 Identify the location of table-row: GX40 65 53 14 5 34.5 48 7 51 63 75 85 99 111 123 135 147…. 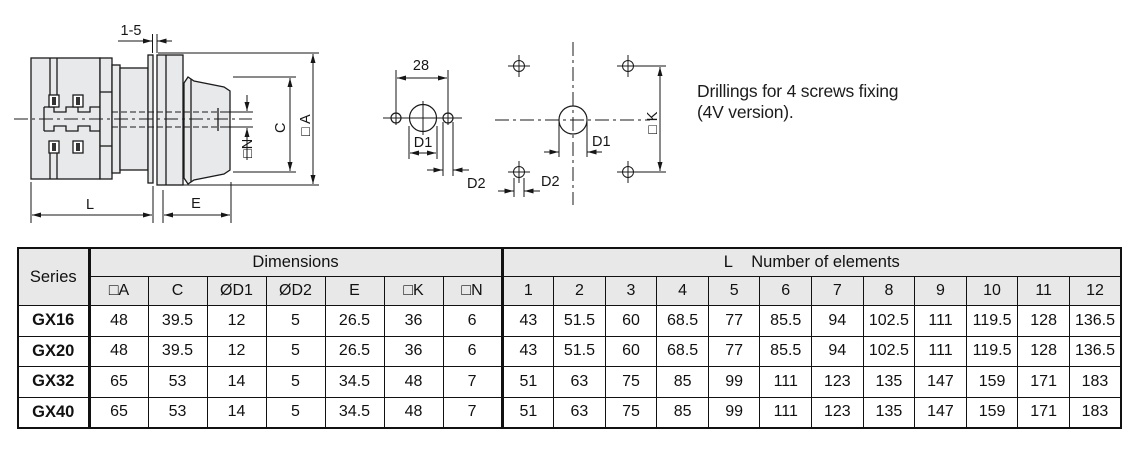
(569, 412).